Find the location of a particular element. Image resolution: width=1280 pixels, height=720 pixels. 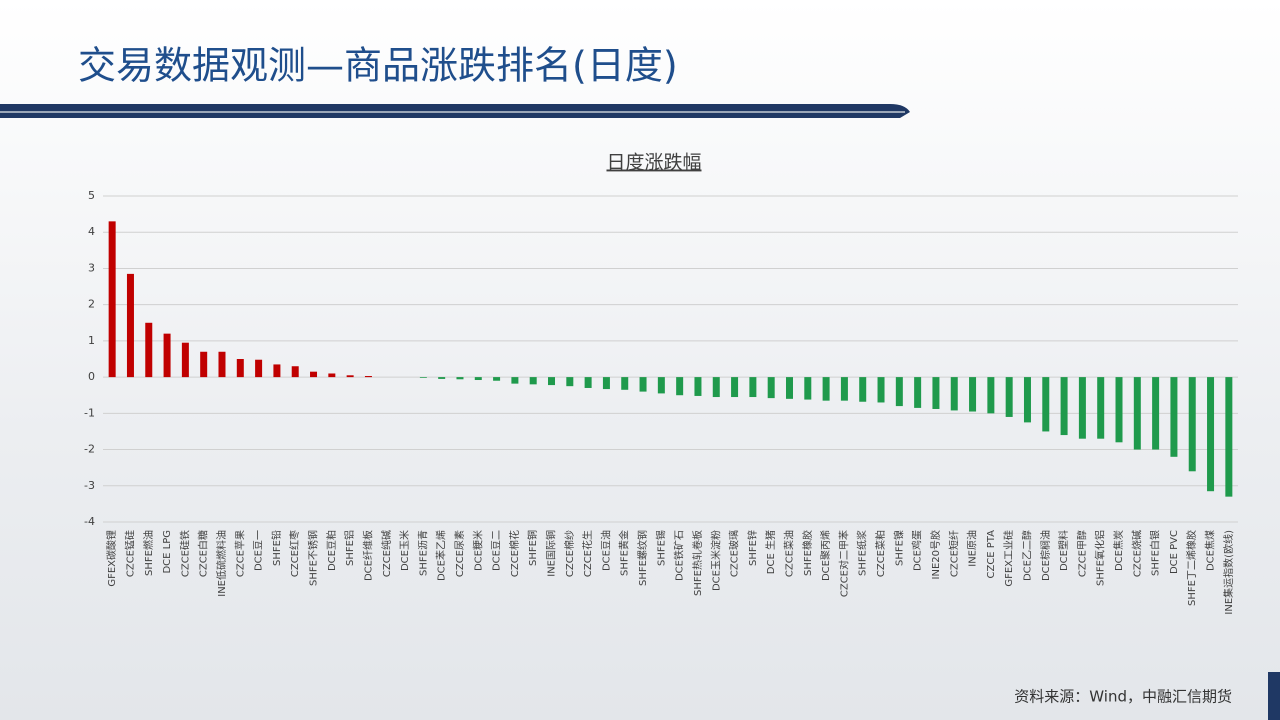

y-tick-label: 4 is located at coordinates (91, 231).